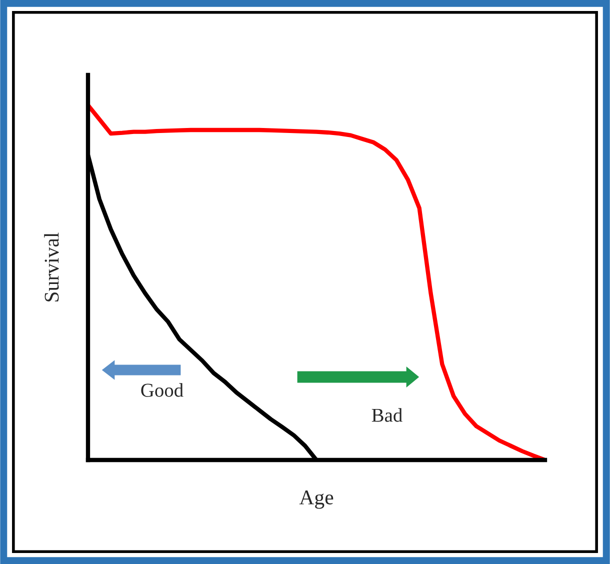 The image size is (610, 564). What do you see at coordinates (316, 499) in the screenshot?
I see `x-axis-title: Age` at bounding box center [316, 499].